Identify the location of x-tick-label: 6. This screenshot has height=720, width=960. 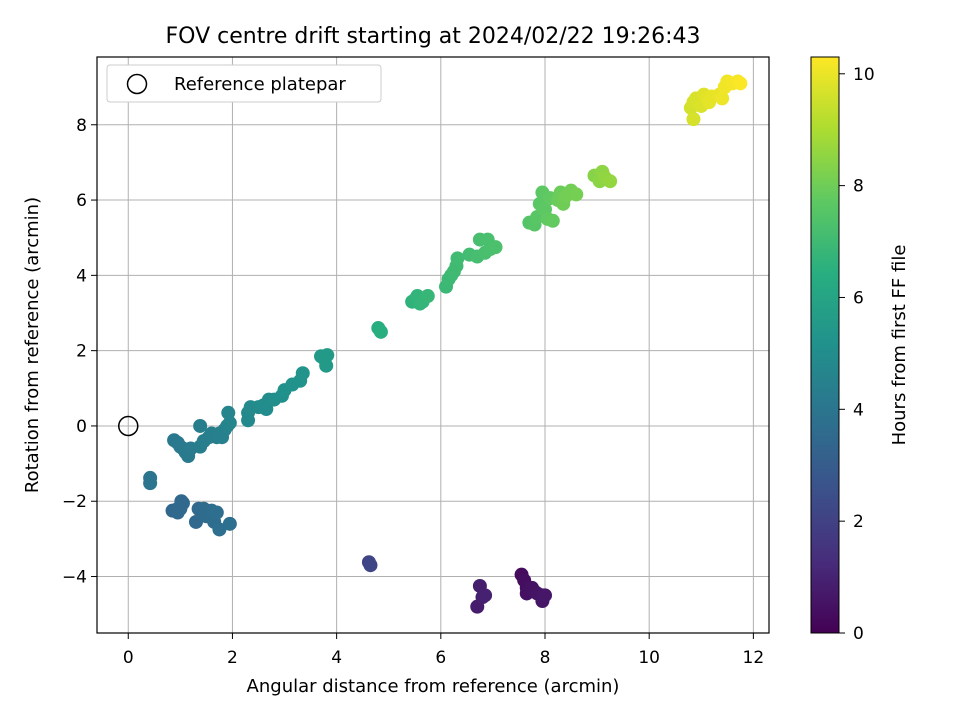
(440, 658).